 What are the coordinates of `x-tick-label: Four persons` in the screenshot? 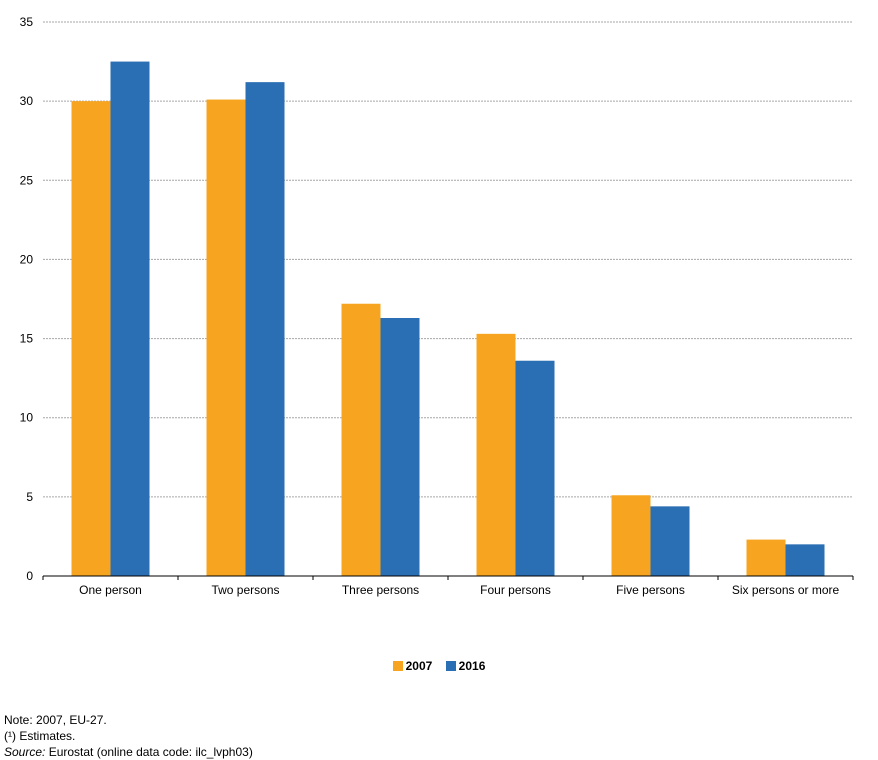 It's located at (515, 590).